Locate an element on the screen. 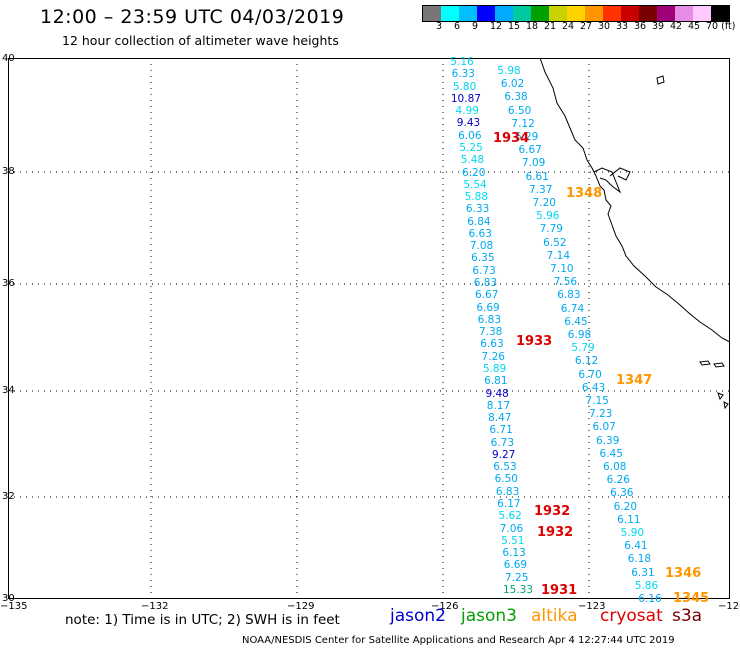  time-label-1932-b: 1932 is located at coordinates (555, 532).